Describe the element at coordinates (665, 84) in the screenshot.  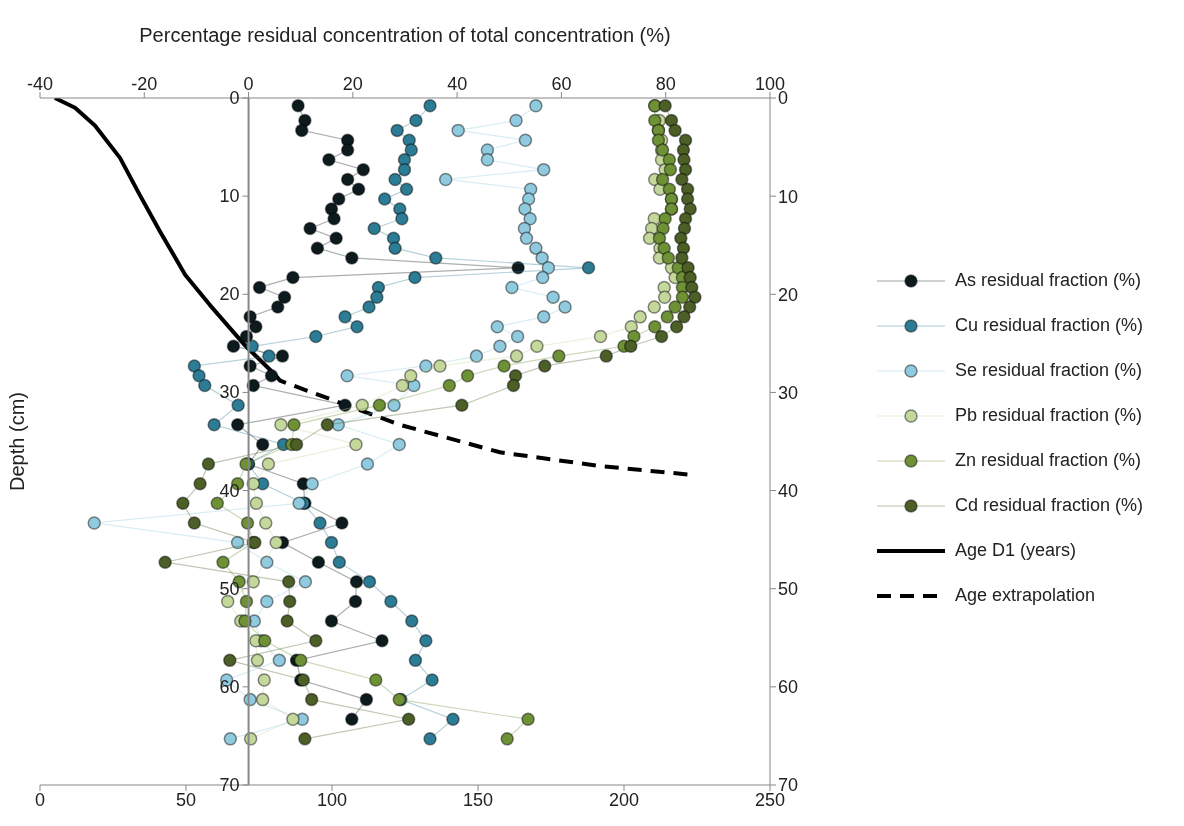
I see `x2-tick-label: 80` at that location.